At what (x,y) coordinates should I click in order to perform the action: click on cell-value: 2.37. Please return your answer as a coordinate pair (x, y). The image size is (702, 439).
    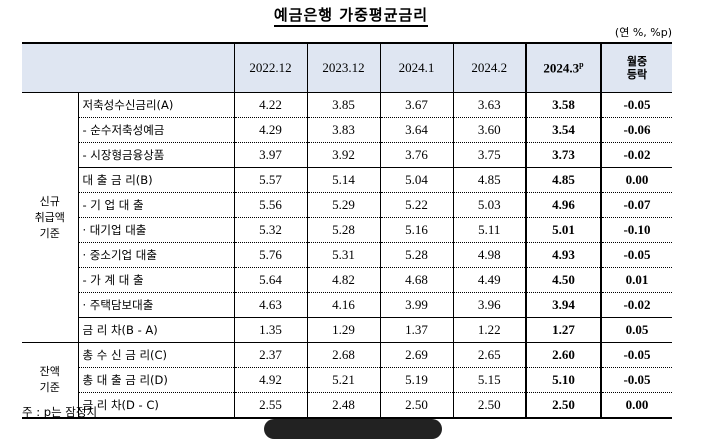
    Looking at the image, I should click on (270, 355).